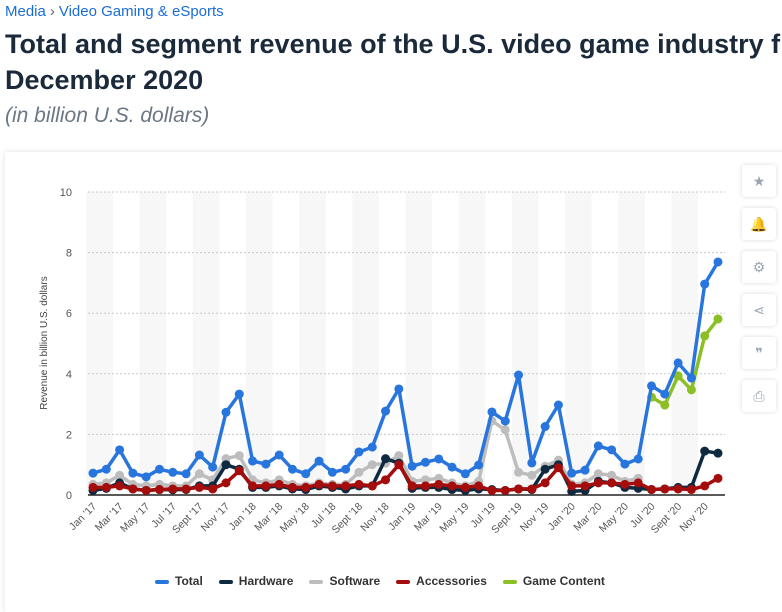 This screenshot has width=782, height=612. I want to click on legend-item-total: Total, so click(179, 581).